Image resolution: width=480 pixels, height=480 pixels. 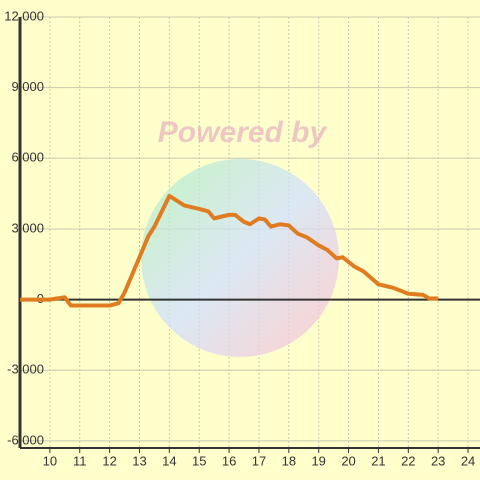 I want to click on x-tick-label: 12, so click(x=109, y=460).